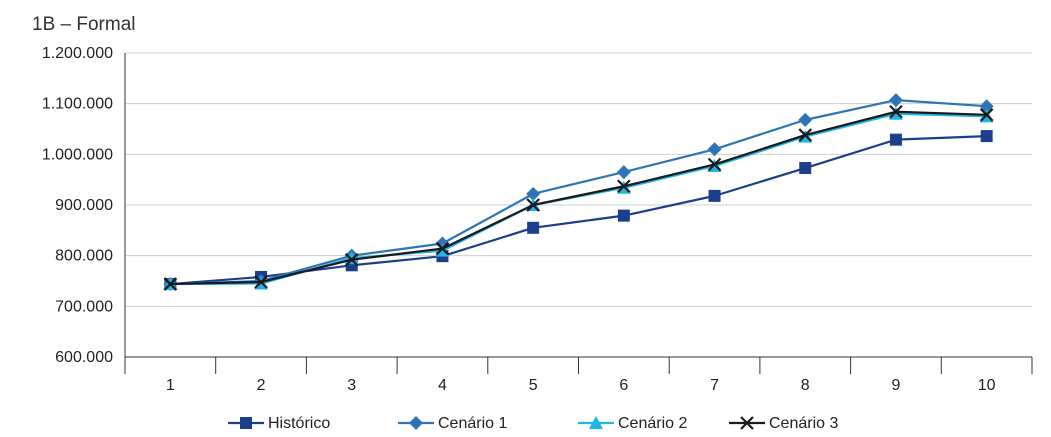  What do you see at coordinates (623, 385) in the screenshot?
I see `x-tick-label: 6` at bounding box center [623, 385].